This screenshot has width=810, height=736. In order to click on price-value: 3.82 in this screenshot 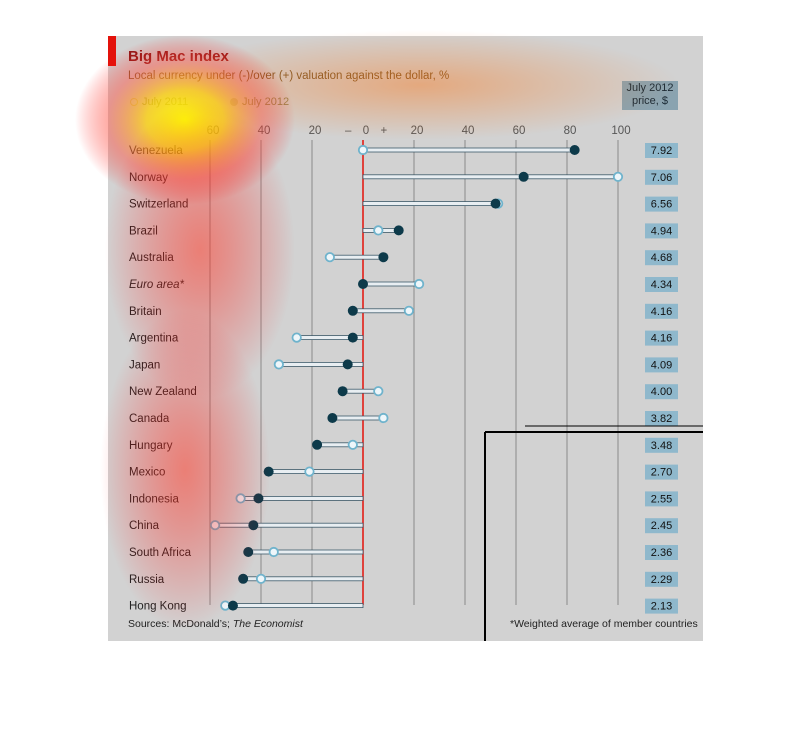, I will do `click(661, 419)`.